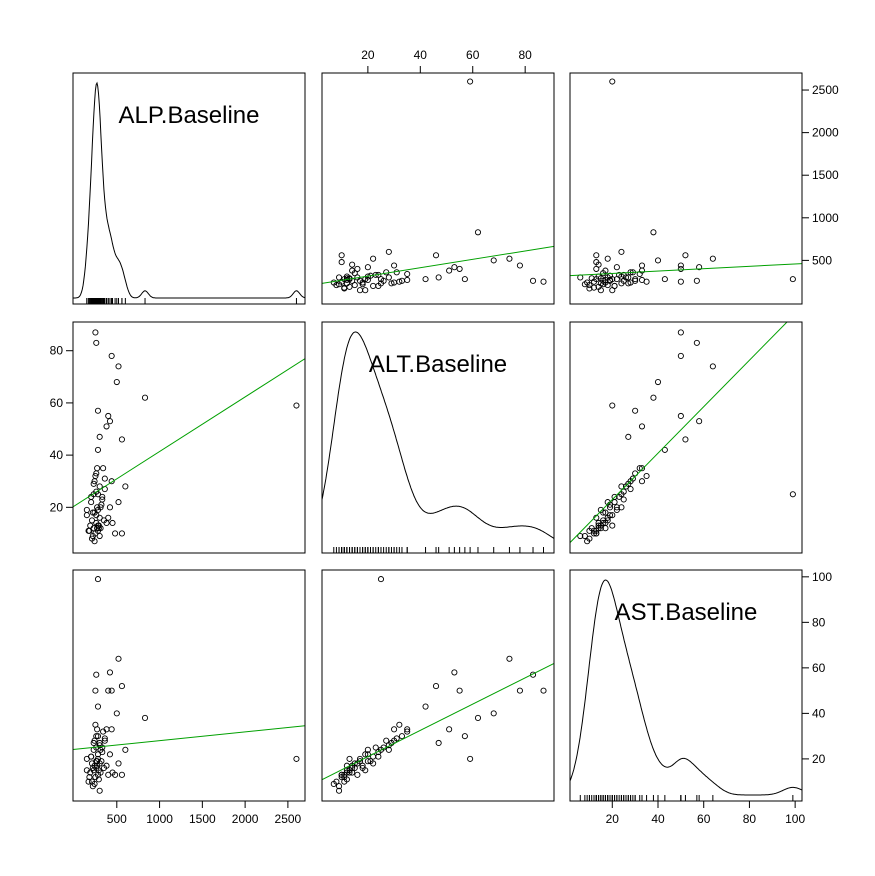 This screenshot has height=876, width=875. Describe the element at coordinates (245, 819) in the screenshot. I see `x-tick-label: 2000` at that location.